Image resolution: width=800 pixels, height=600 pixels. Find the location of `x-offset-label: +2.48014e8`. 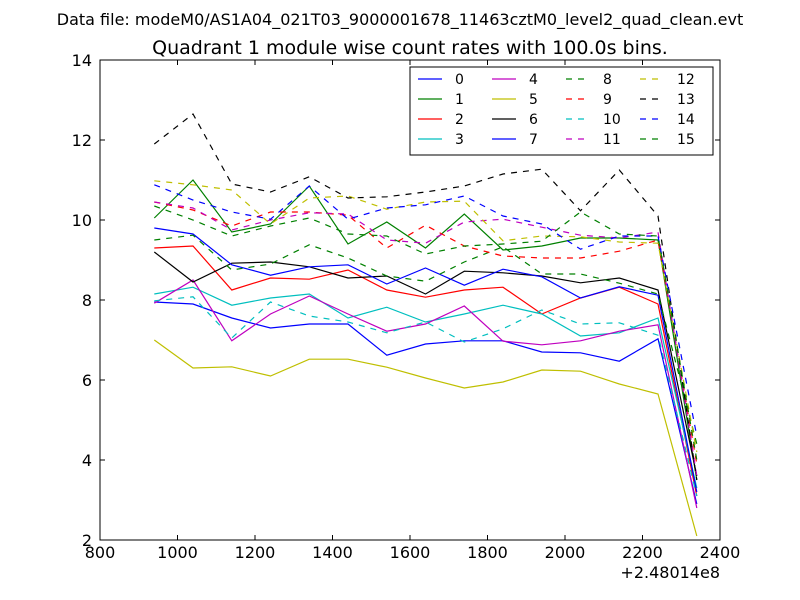

x-offset-label: +2.48014e8 is located at coordinates (670, 572).